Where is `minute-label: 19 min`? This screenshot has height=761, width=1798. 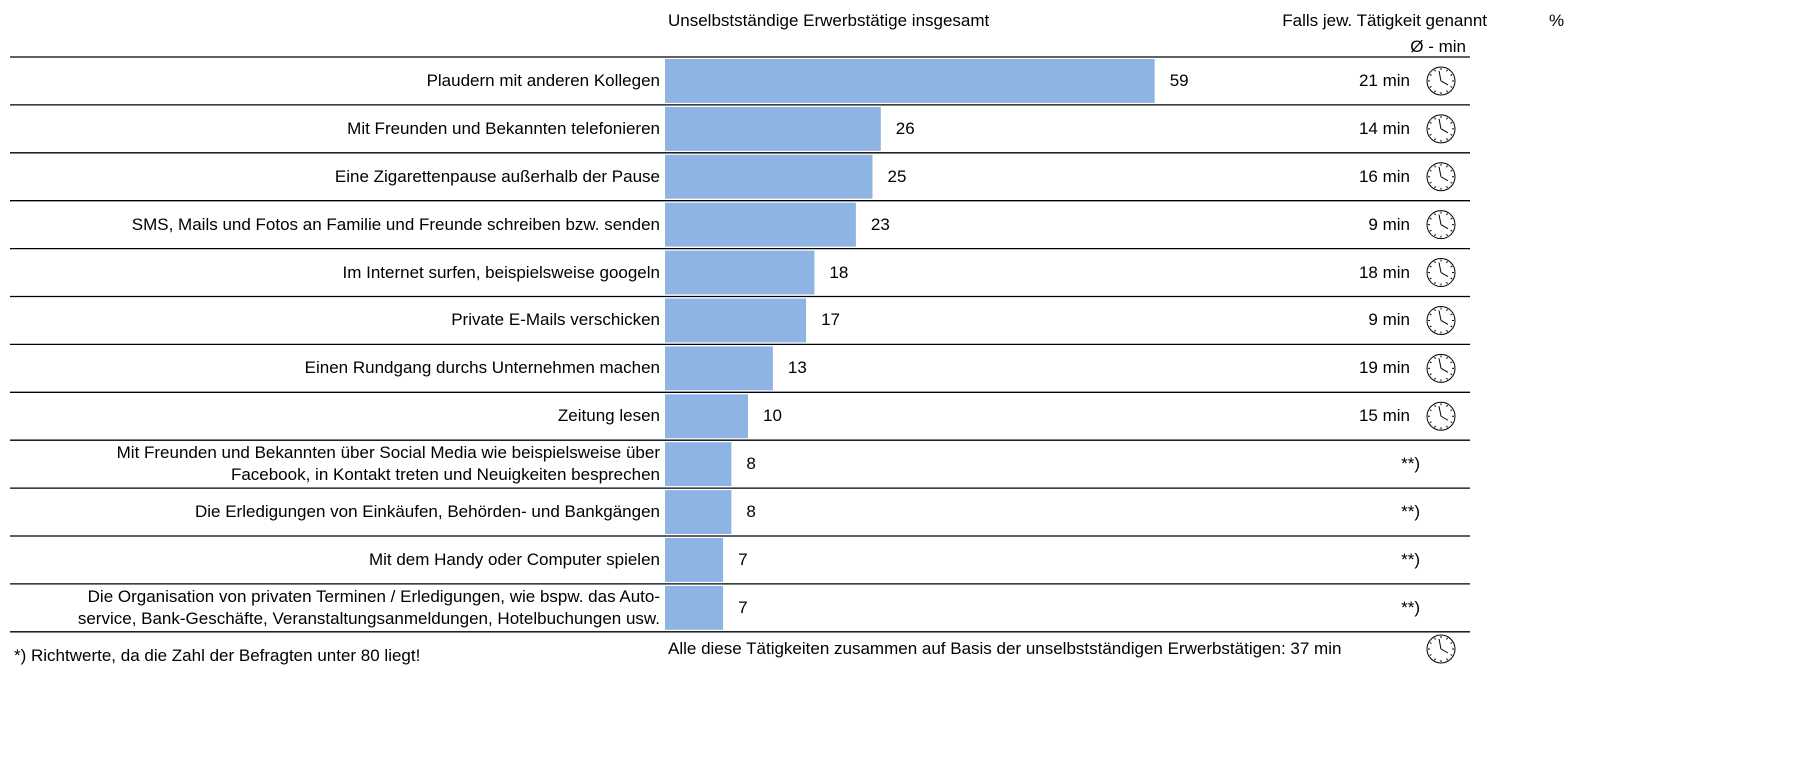 minute-label: 19 min is located at coordinates (1384, 368).